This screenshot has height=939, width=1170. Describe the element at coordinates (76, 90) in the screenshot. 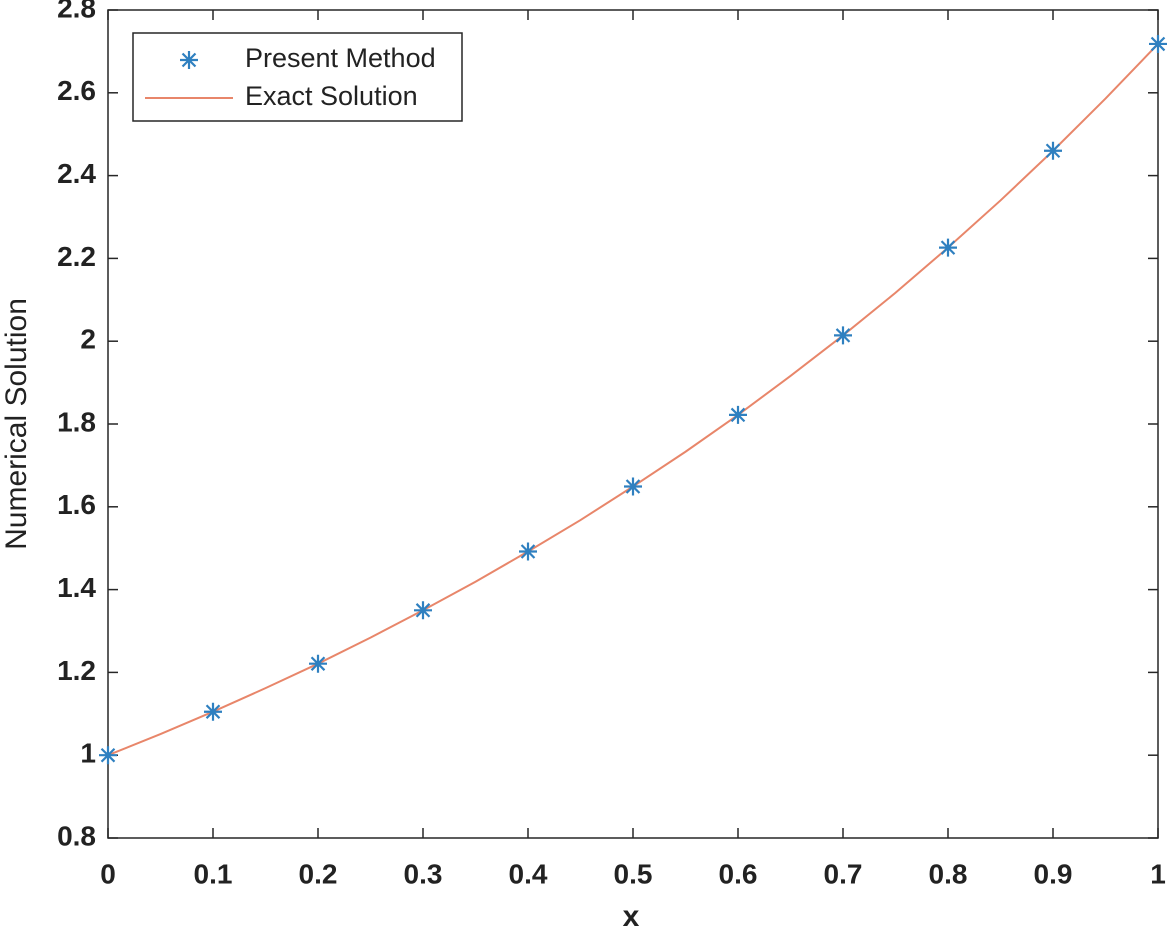

I see `y-tick-label: 2.6` at that location.